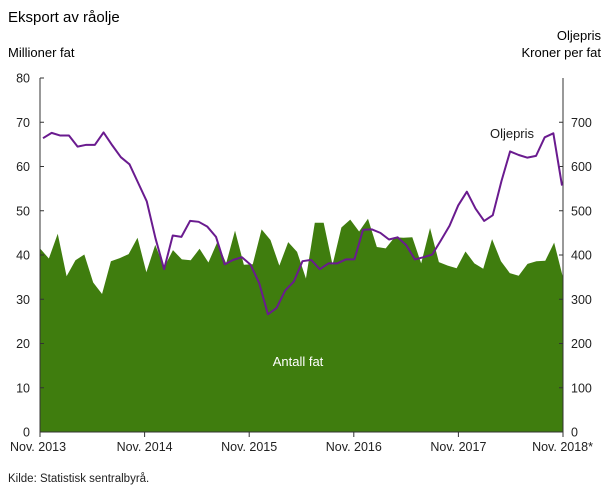 The height and width of the screenshot is (493, 610). What do you see at coordinates (64, 17) in the screenshot?
I see `chart-title: Eksport av råolje` at bounding box center [64, 17].